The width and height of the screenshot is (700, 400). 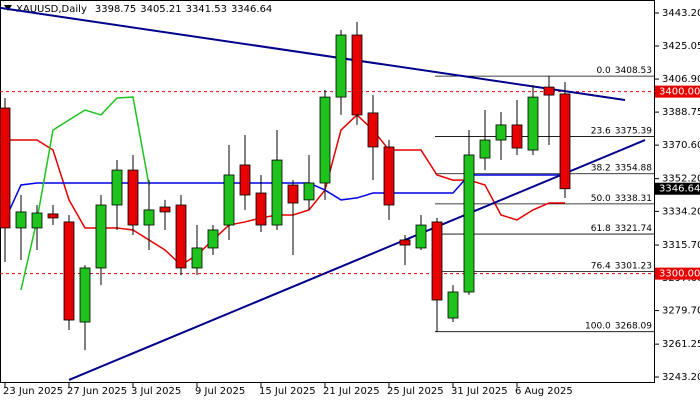 What do you see at coordinates (633, 266) in the screenshot?
I see `fib-price: 3301.23` at bounding box center [633, 266].